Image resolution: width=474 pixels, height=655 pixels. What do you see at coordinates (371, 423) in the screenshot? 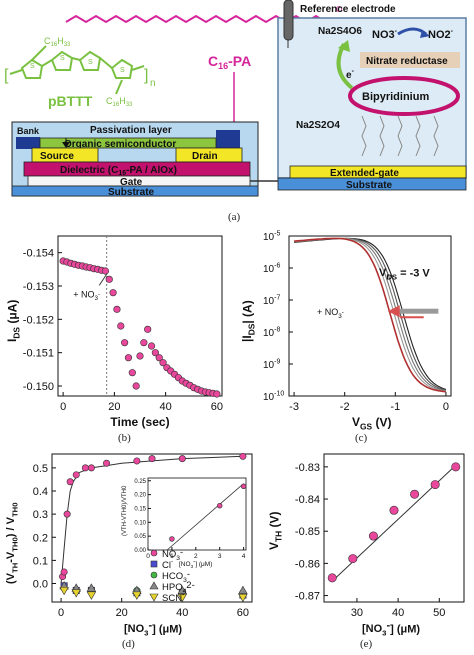
I see `x-axis-label: VGS (V)` at bounding box center [371, 423].